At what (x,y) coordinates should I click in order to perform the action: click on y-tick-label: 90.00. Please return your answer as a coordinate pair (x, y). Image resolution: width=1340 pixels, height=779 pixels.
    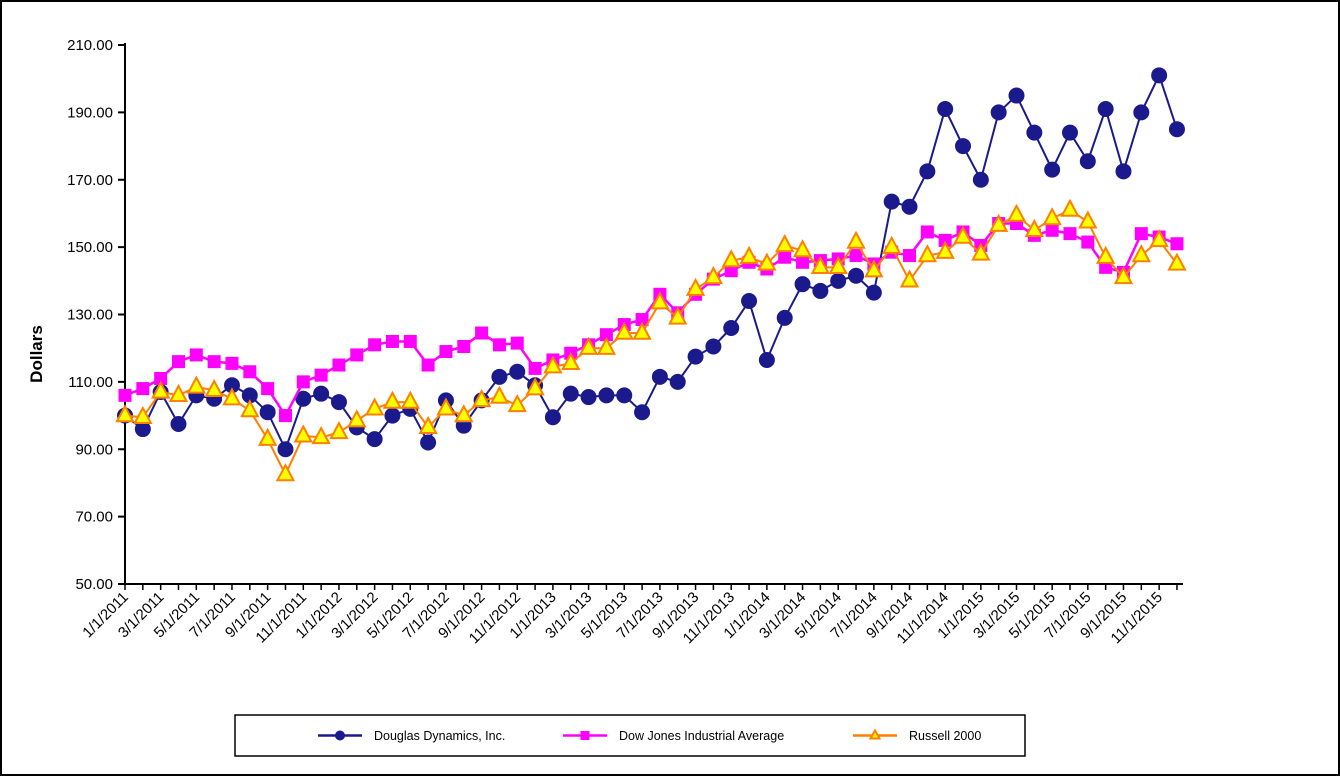
    Looking at the image, I should click on (94, 449).